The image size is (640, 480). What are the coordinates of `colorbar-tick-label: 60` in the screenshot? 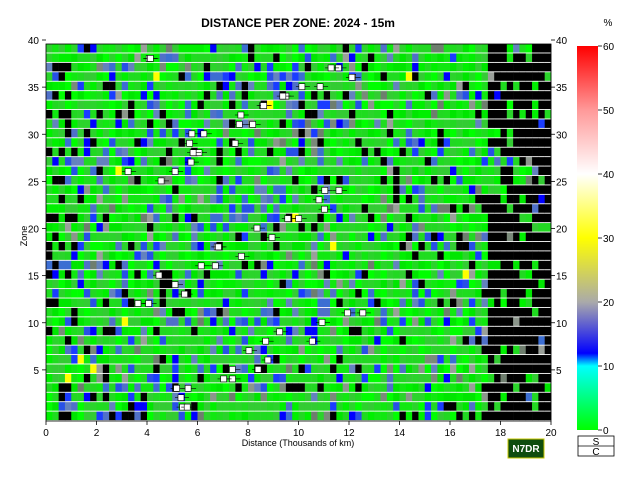 It's located at (609, 47).